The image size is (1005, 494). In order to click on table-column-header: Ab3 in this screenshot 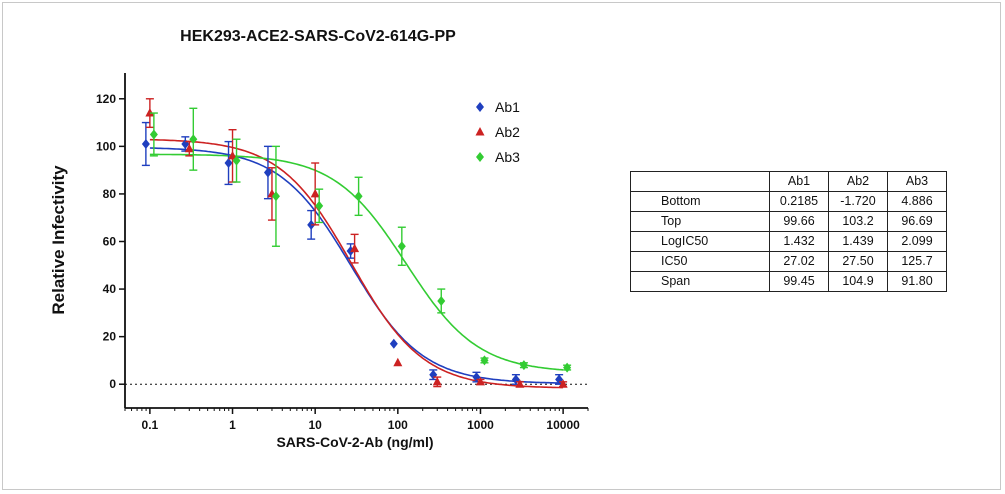, I will do `click(917, 181)`.